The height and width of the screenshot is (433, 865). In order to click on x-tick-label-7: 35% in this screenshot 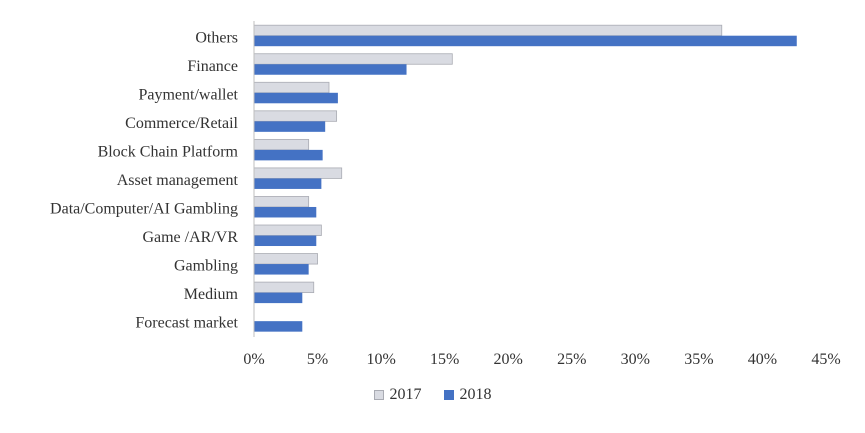, I will do `click(698, 359)`.